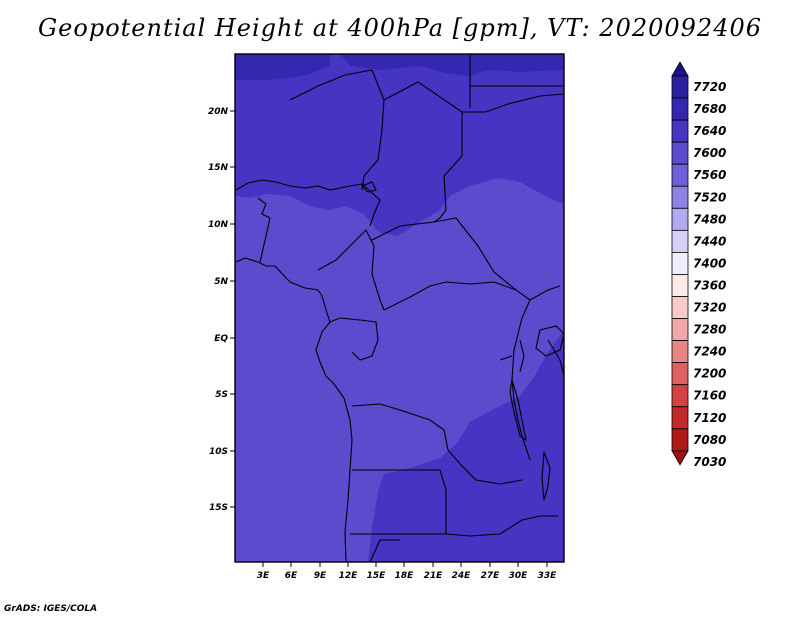 Image resolution: width=800 pixels, height=618 pixels. Describe the element at coordinates (354, 339) in the screenshot. I see `border-gabon` at that location.